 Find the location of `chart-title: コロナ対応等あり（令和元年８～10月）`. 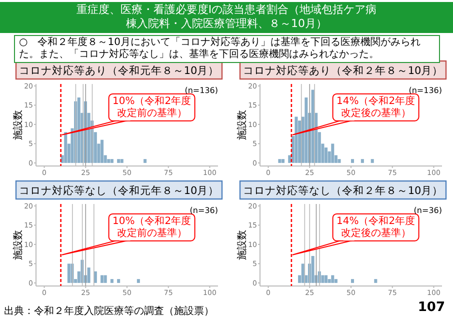

chart-title: コロナ対応等あり（令和元年８～10月） is located at coordinates (119, 70).